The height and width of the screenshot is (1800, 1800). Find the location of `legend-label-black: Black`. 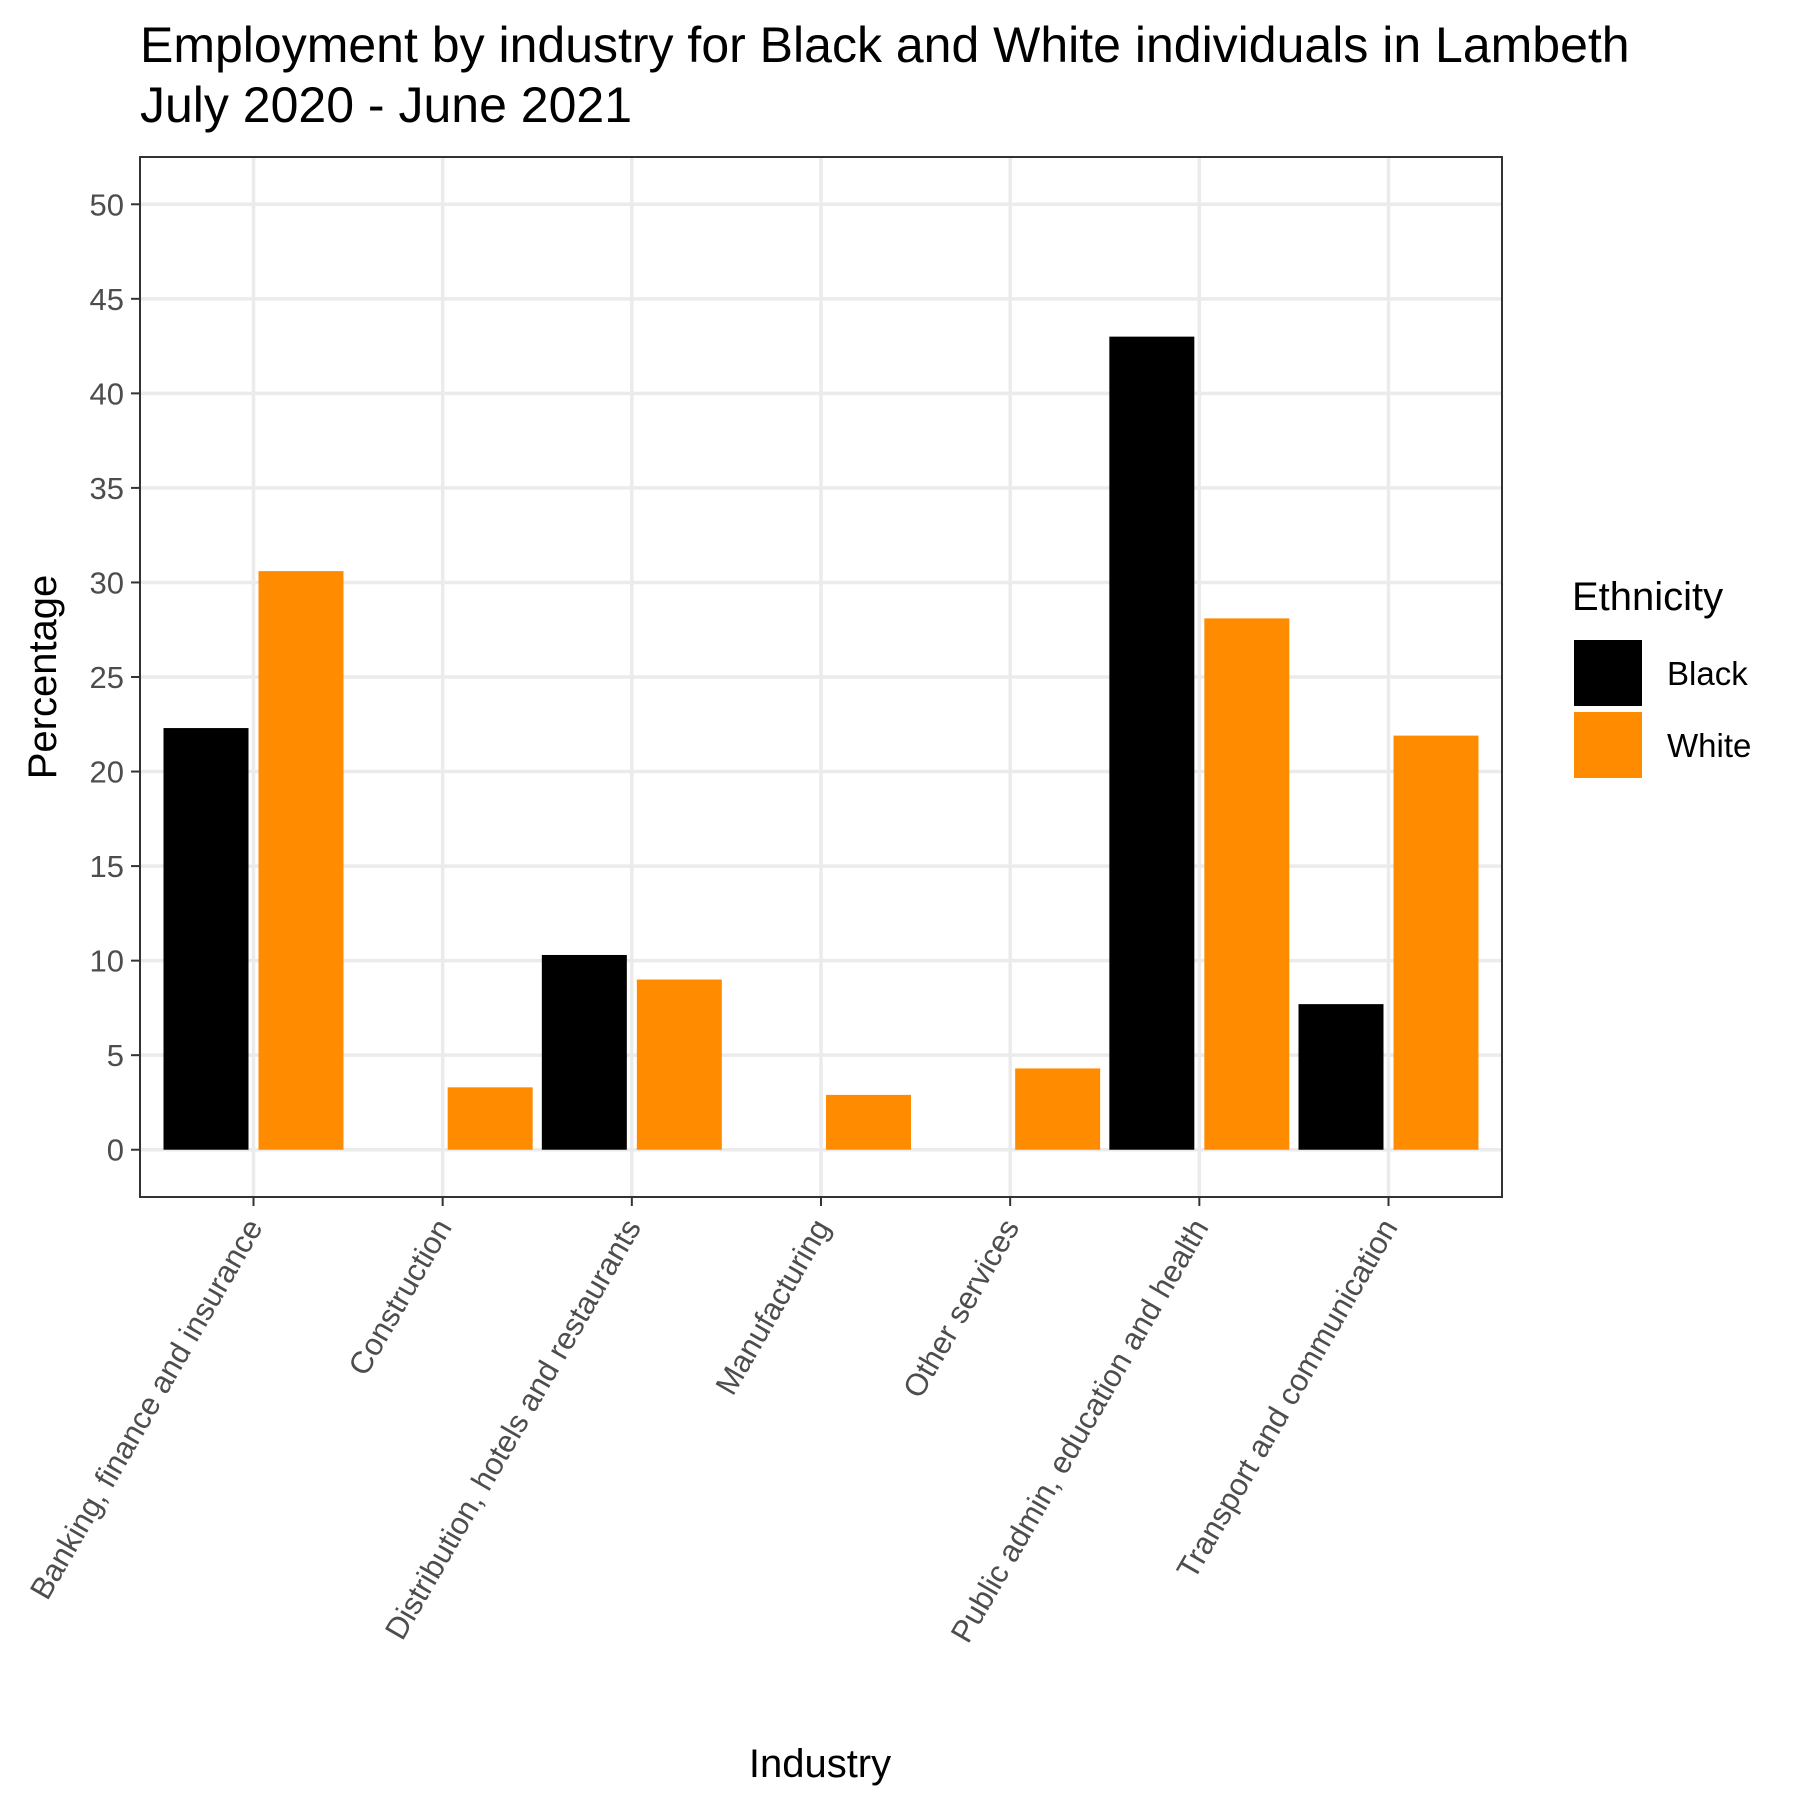

legend-label-black: Black is located at coordinates (1707, 673).